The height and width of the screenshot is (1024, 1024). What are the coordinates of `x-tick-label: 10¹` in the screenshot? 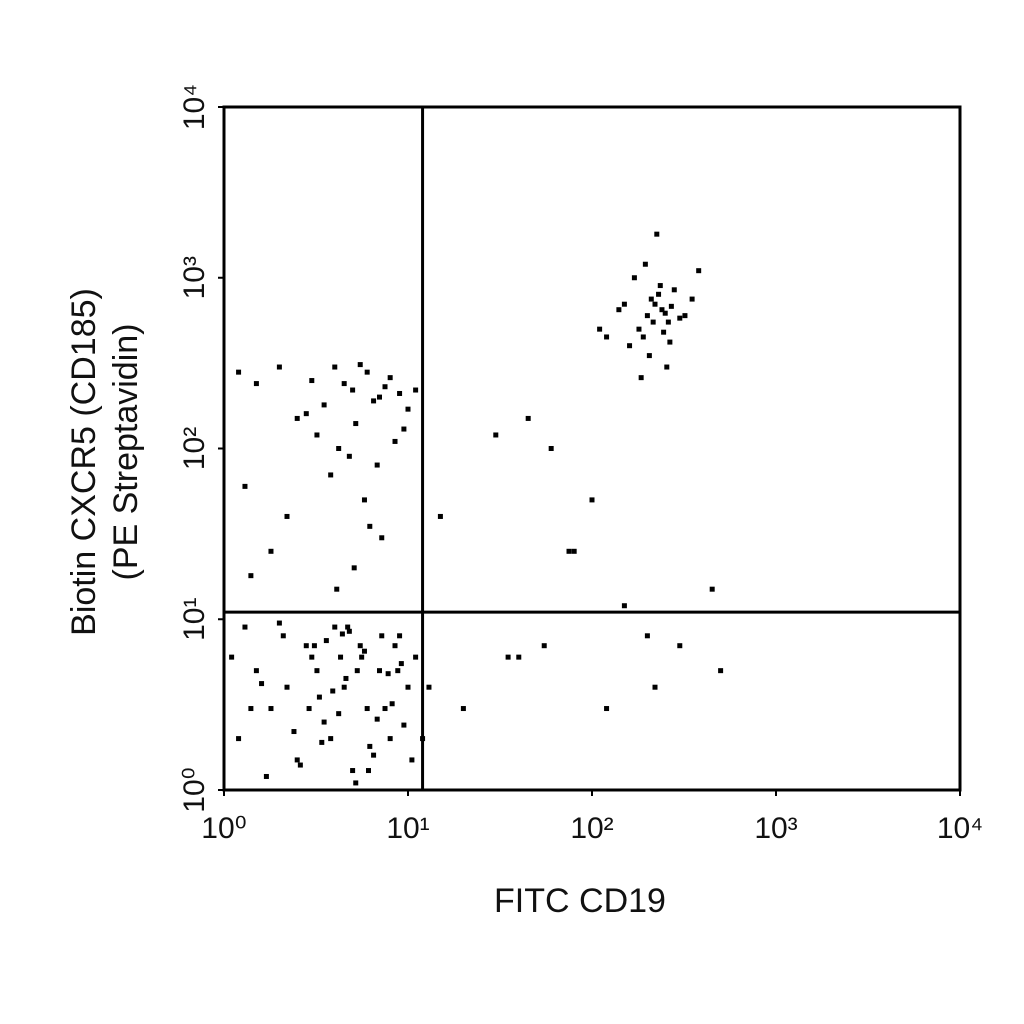 It's located at (407, 828).